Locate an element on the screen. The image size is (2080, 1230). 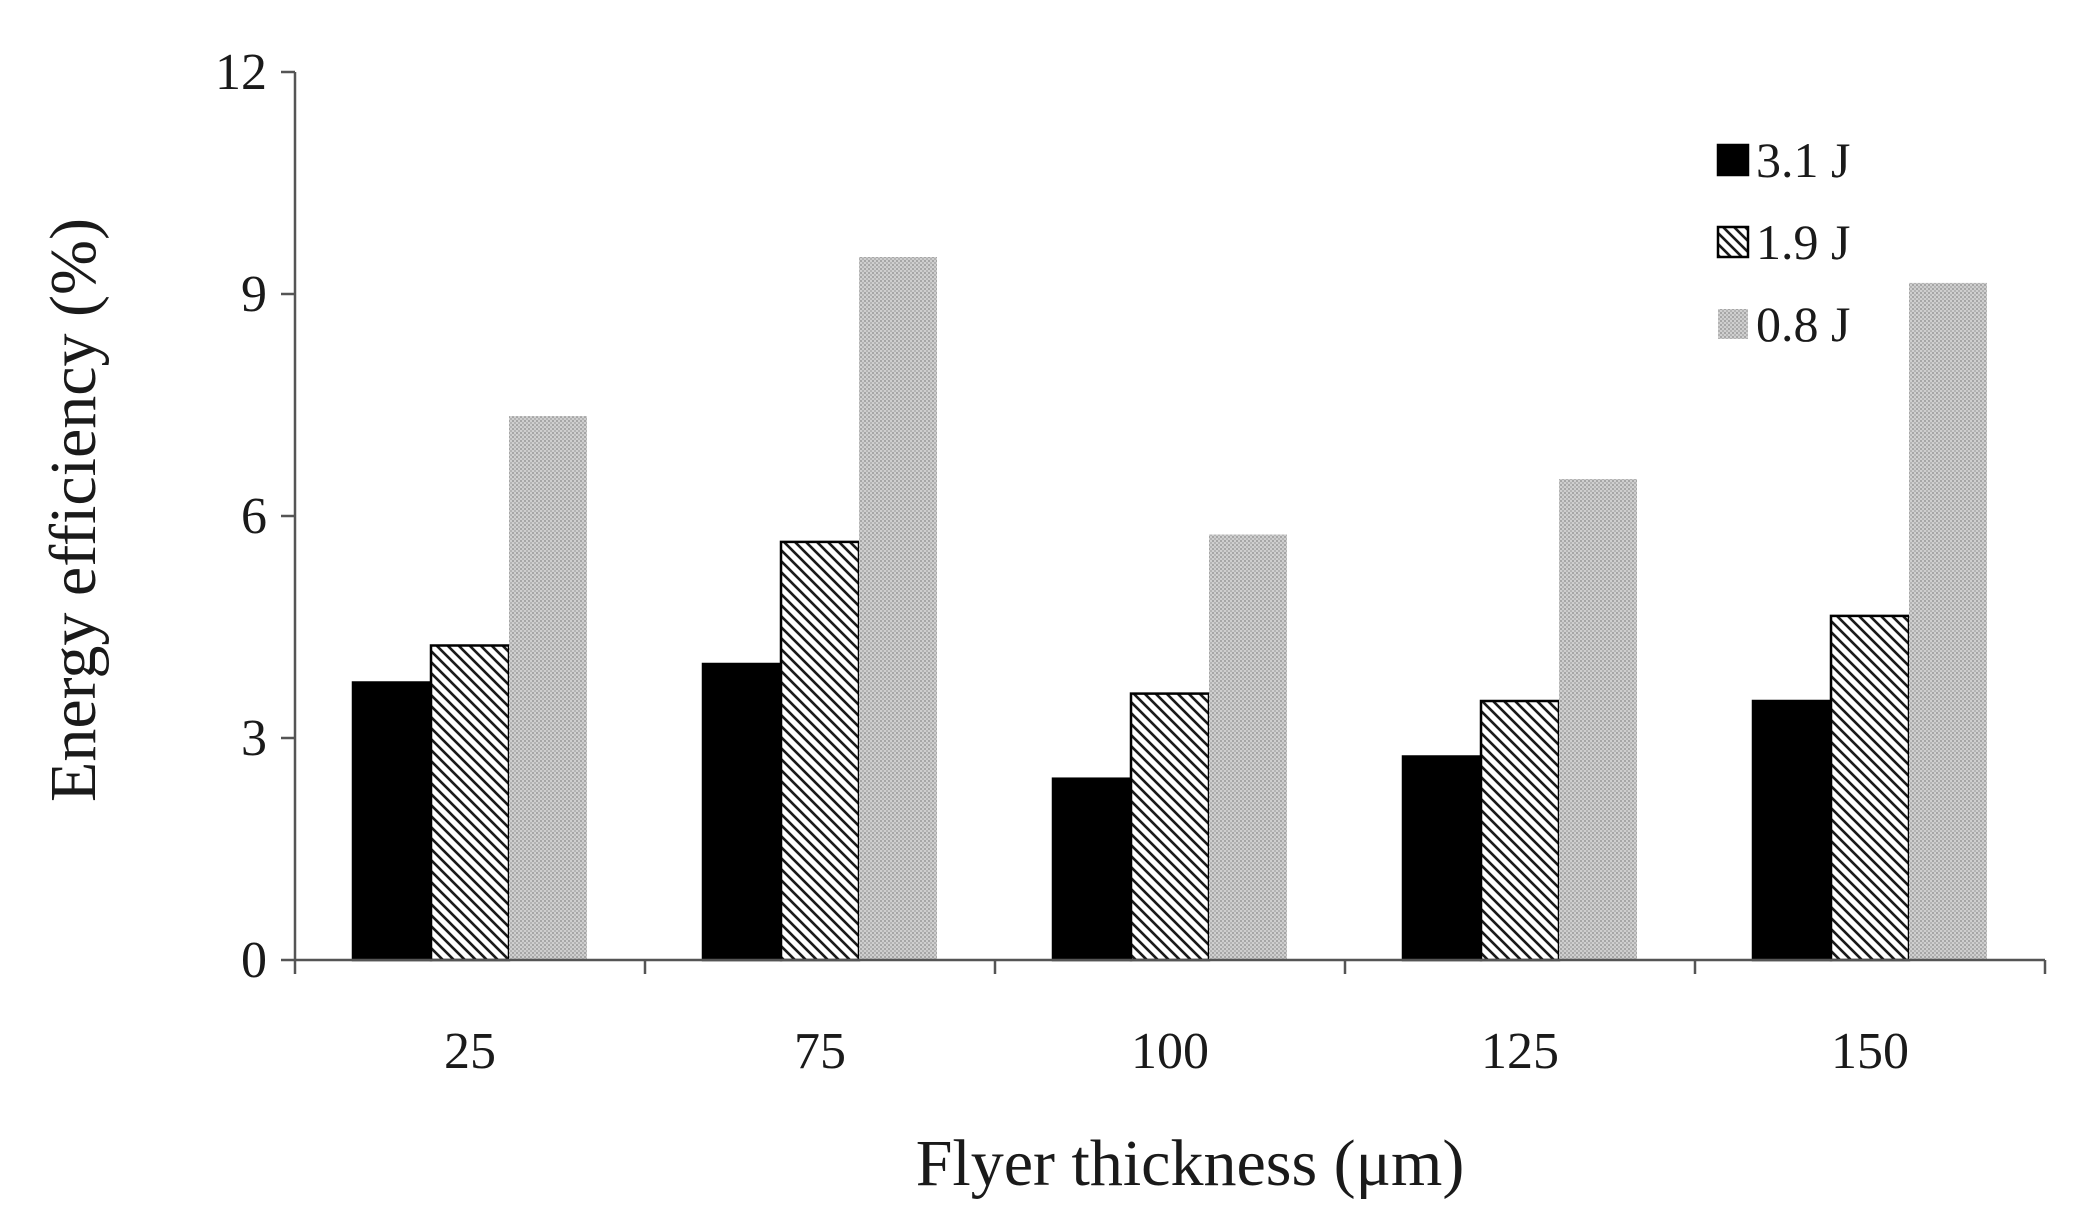
legend-label: 3.1 J is located at coordinates (1803, 160).